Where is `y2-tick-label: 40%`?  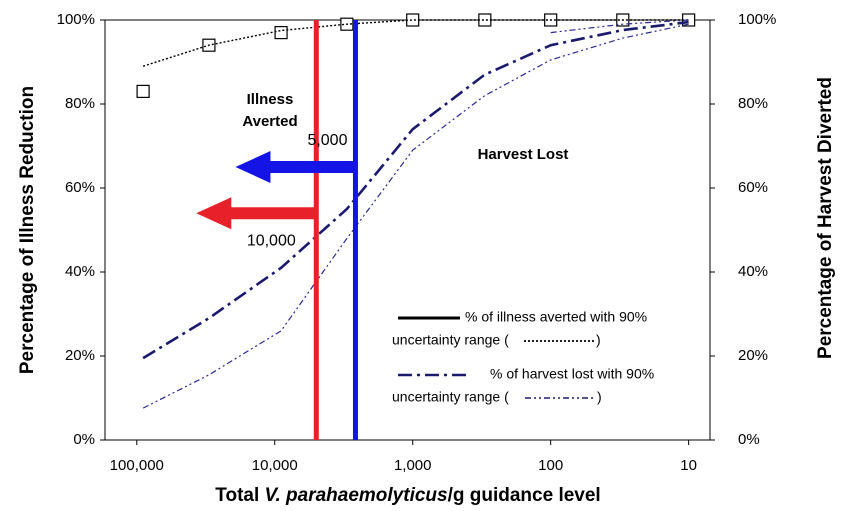 y2-tick-label: 40% is located at coordinates (753, 271).